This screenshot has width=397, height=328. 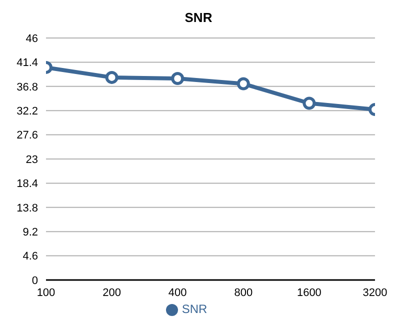 What do you see at coordinates (177, 292) in the screenshot?
I see `x-tick-label: 400` at bounding box center [177, 292].